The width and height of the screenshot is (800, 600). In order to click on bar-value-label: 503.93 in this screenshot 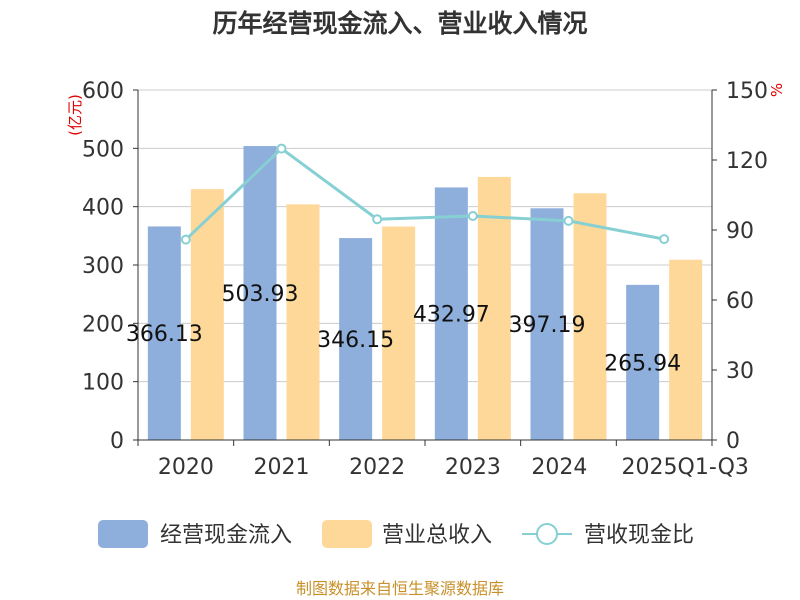, I will do `click(260, 294)`.